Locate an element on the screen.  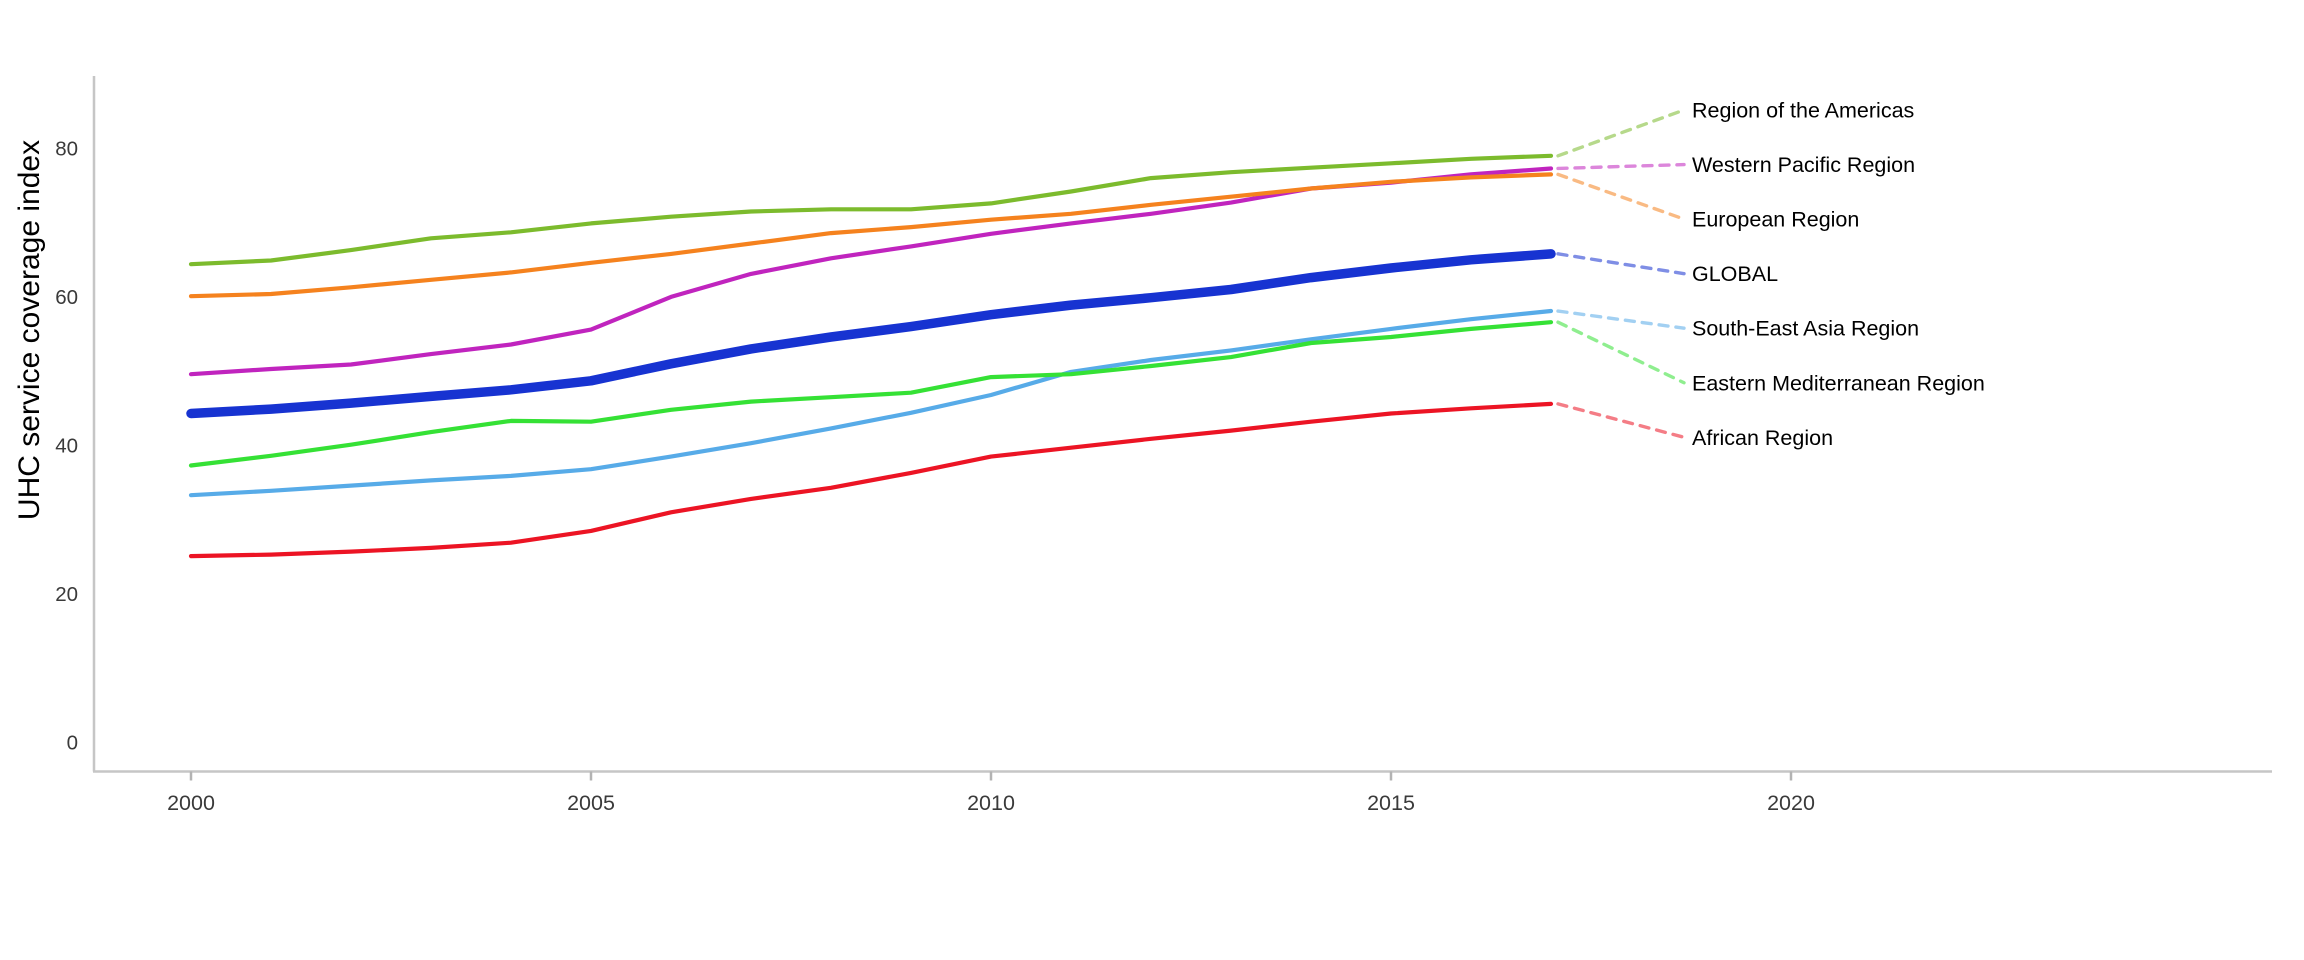
y-tick-label: 20 is located at coordinates (66, 594).